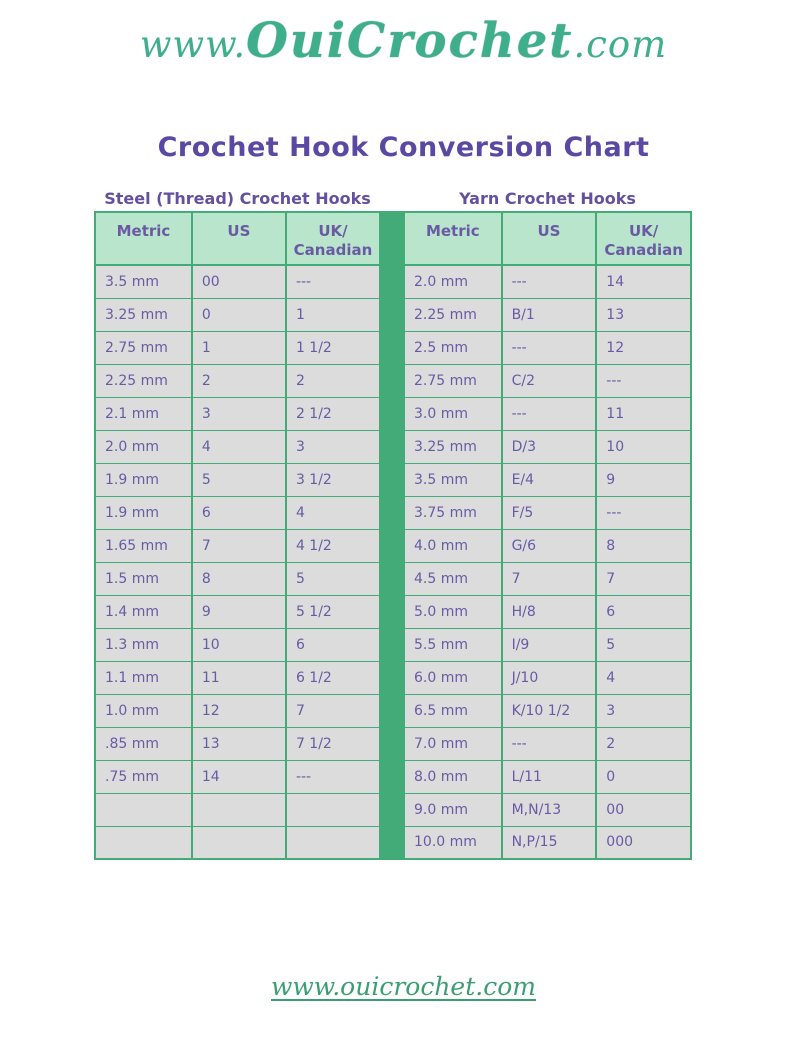 The width and height of the screenshot is (807, 1054). I want to click on table-cell: E/4, so click(549, 479).